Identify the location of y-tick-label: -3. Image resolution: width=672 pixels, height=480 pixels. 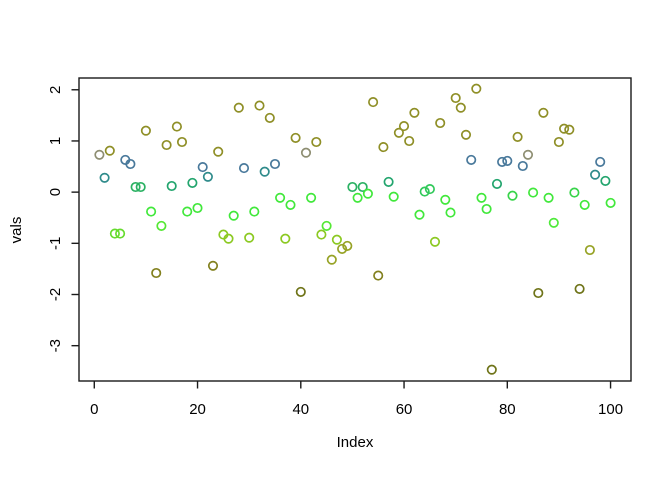
(55, 345).